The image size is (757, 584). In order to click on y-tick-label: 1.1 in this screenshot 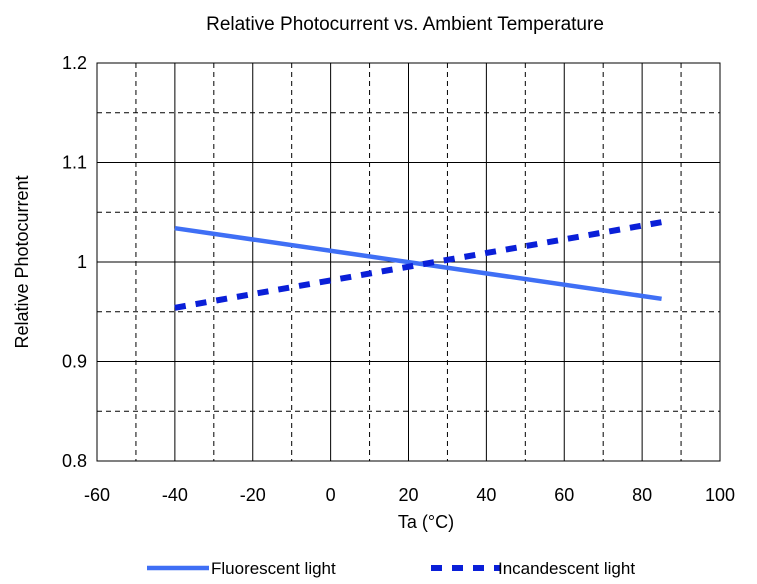, I will do `click(74, 163)`.